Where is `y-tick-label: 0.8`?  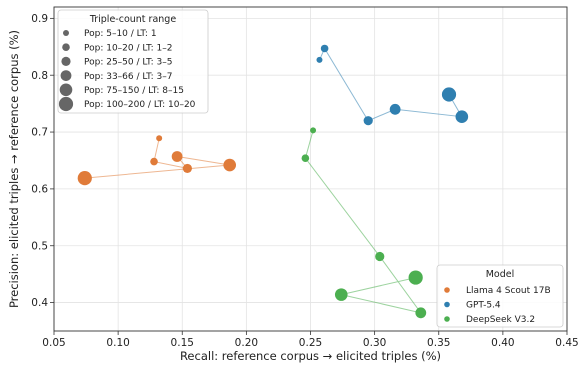 y-tick-label: 0.8 is located at coordinates (39, 76).